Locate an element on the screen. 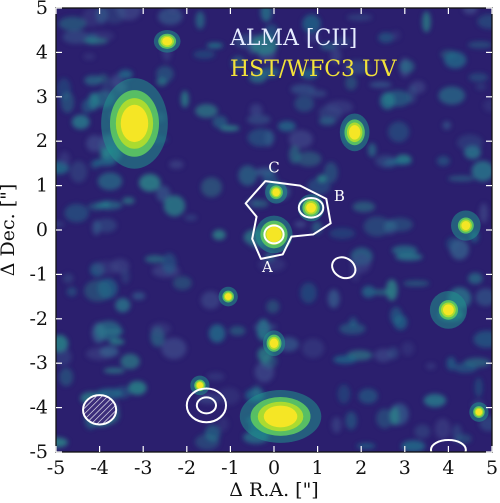  y-tick-label: -2 is located at coordinates (38, 319).